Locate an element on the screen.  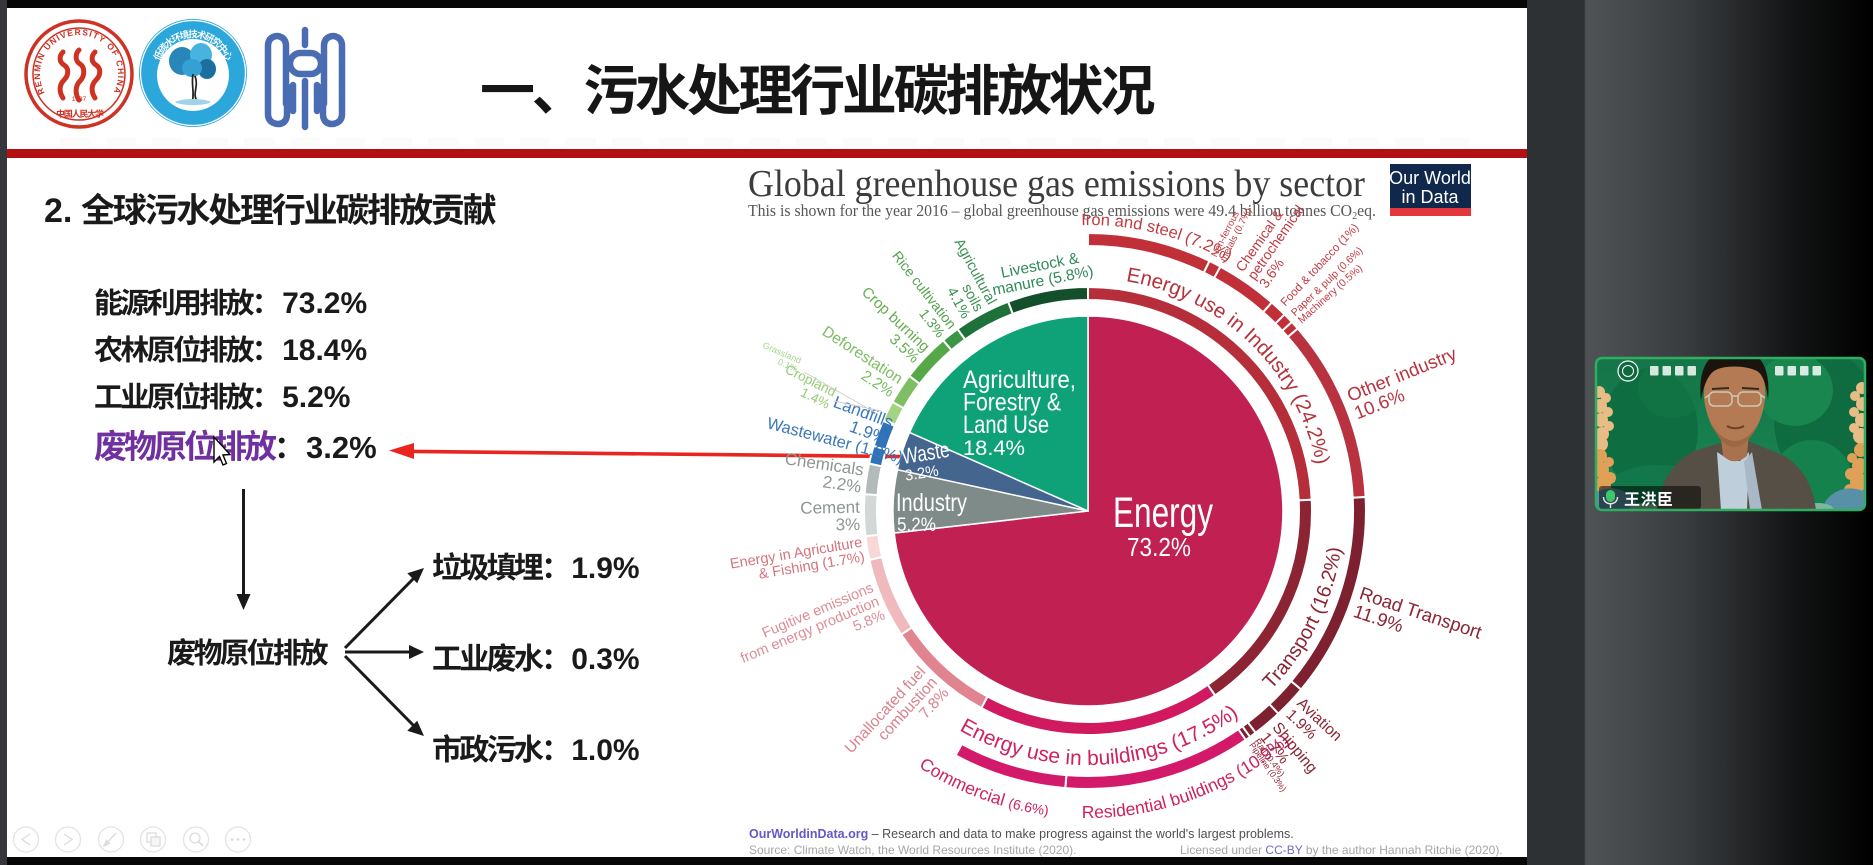
svg-text: Agriculture, is located at coordinates (1019, 380).